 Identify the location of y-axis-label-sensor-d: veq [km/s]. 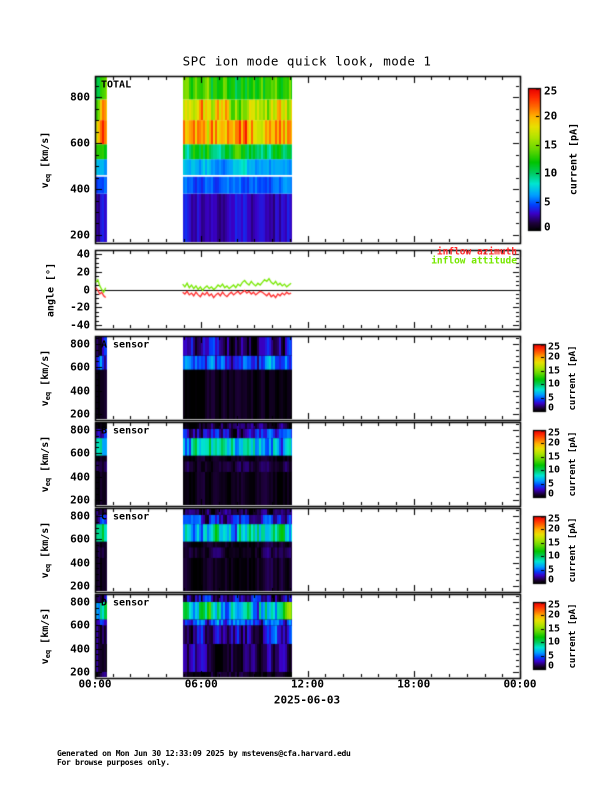
(46, 636).